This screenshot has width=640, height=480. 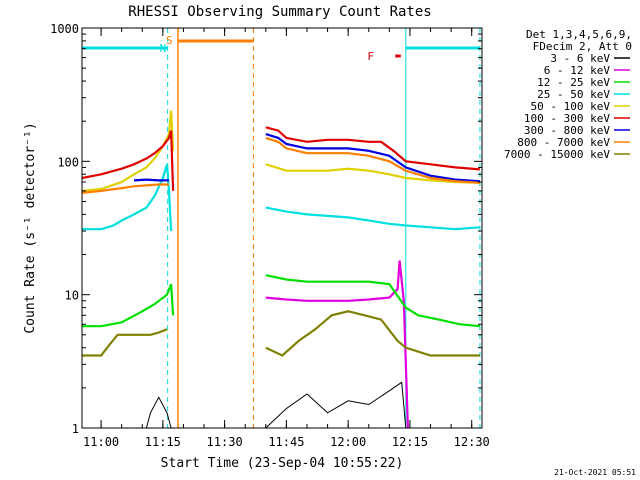 I want to click on x-tick-label-2: 11:30, so click(x=225, y=442).